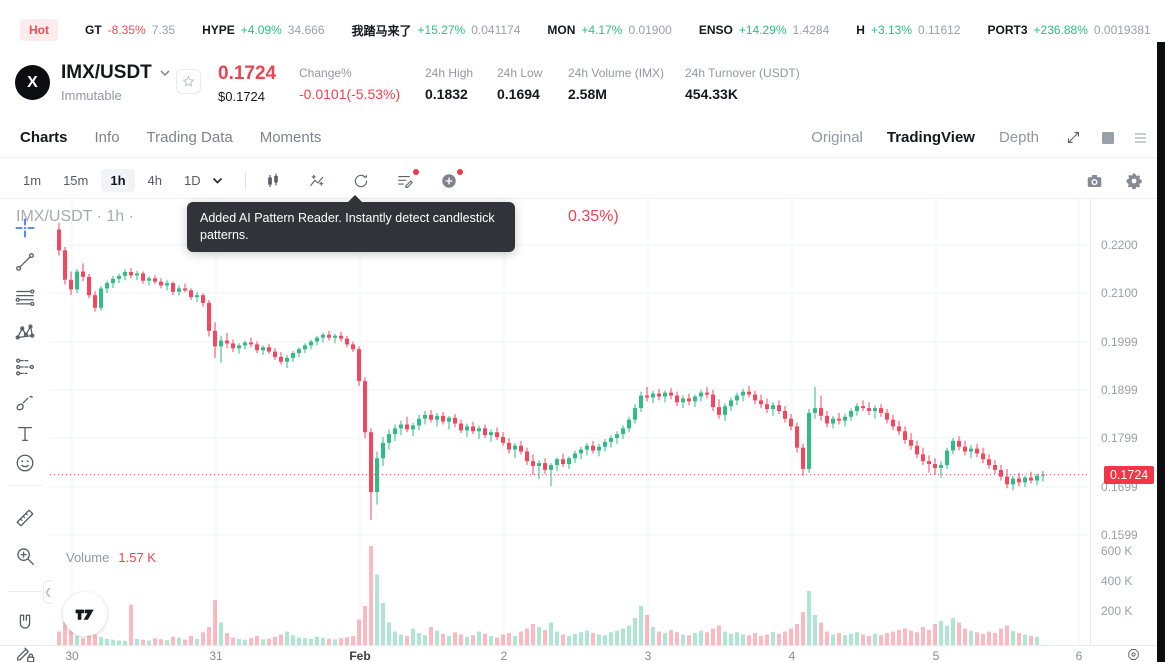 The height and width of the screenshot is (662, 1165). Describe the element at coordinates (1117, 611) in the screenshot. I see `price-tick: 200 K` at that location.